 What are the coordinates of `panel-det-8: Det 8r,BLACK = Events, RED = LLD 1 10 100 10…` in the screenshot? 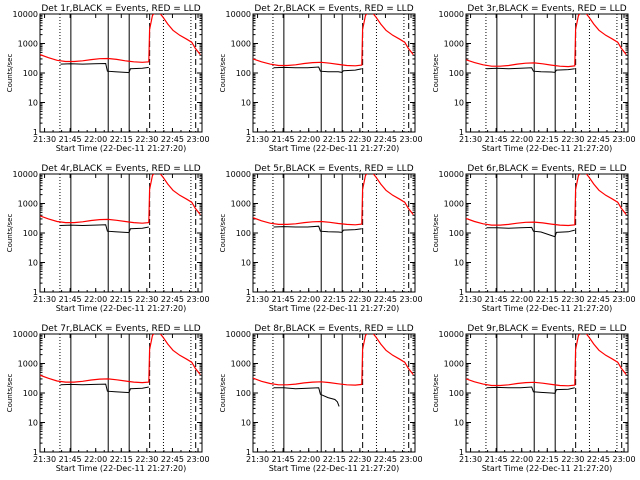 It's located at (321, 398).